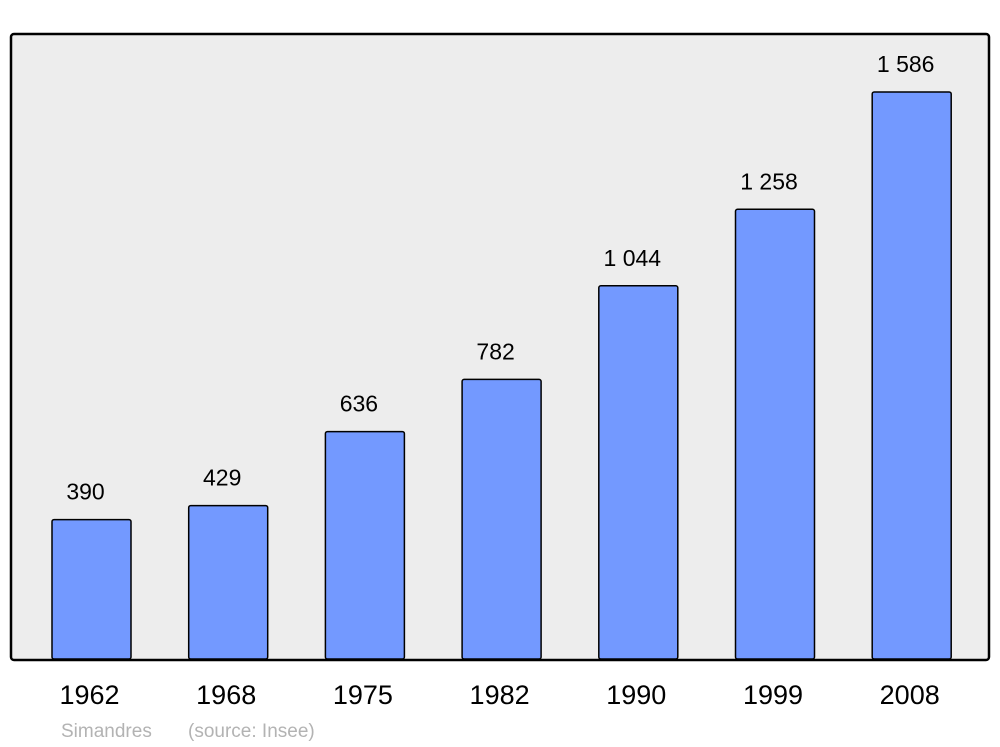 This screenshot has height=747, width=1000. What do you see at coordinates (910, 695) in the screenshot?
I see `x-tick-label-2008: 2008` at bounding box center [910, 695].